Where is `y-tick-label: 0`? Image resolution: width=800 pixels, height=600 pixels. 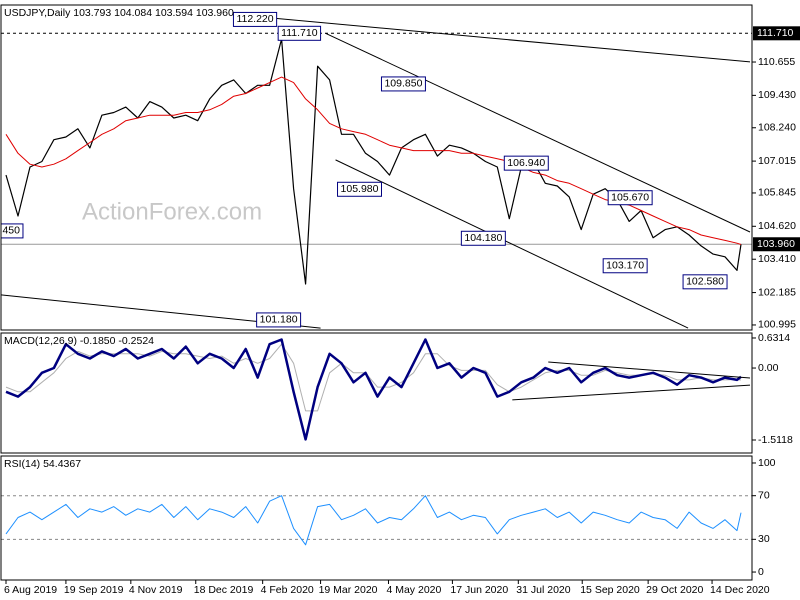 y-tick-label: 0 is located at coordinates (761, 572).